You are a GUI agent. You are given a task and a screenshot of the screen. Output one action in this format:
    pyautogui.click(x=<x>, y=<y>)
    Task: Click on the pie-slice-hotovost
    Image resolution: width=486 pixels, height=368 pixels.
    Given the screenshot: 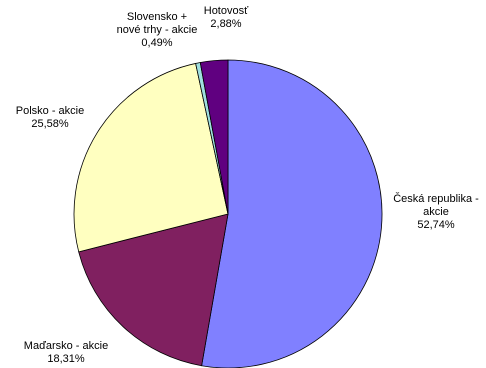 What is the action you would take?
    pyautogui.click(x=214, y=137)
    